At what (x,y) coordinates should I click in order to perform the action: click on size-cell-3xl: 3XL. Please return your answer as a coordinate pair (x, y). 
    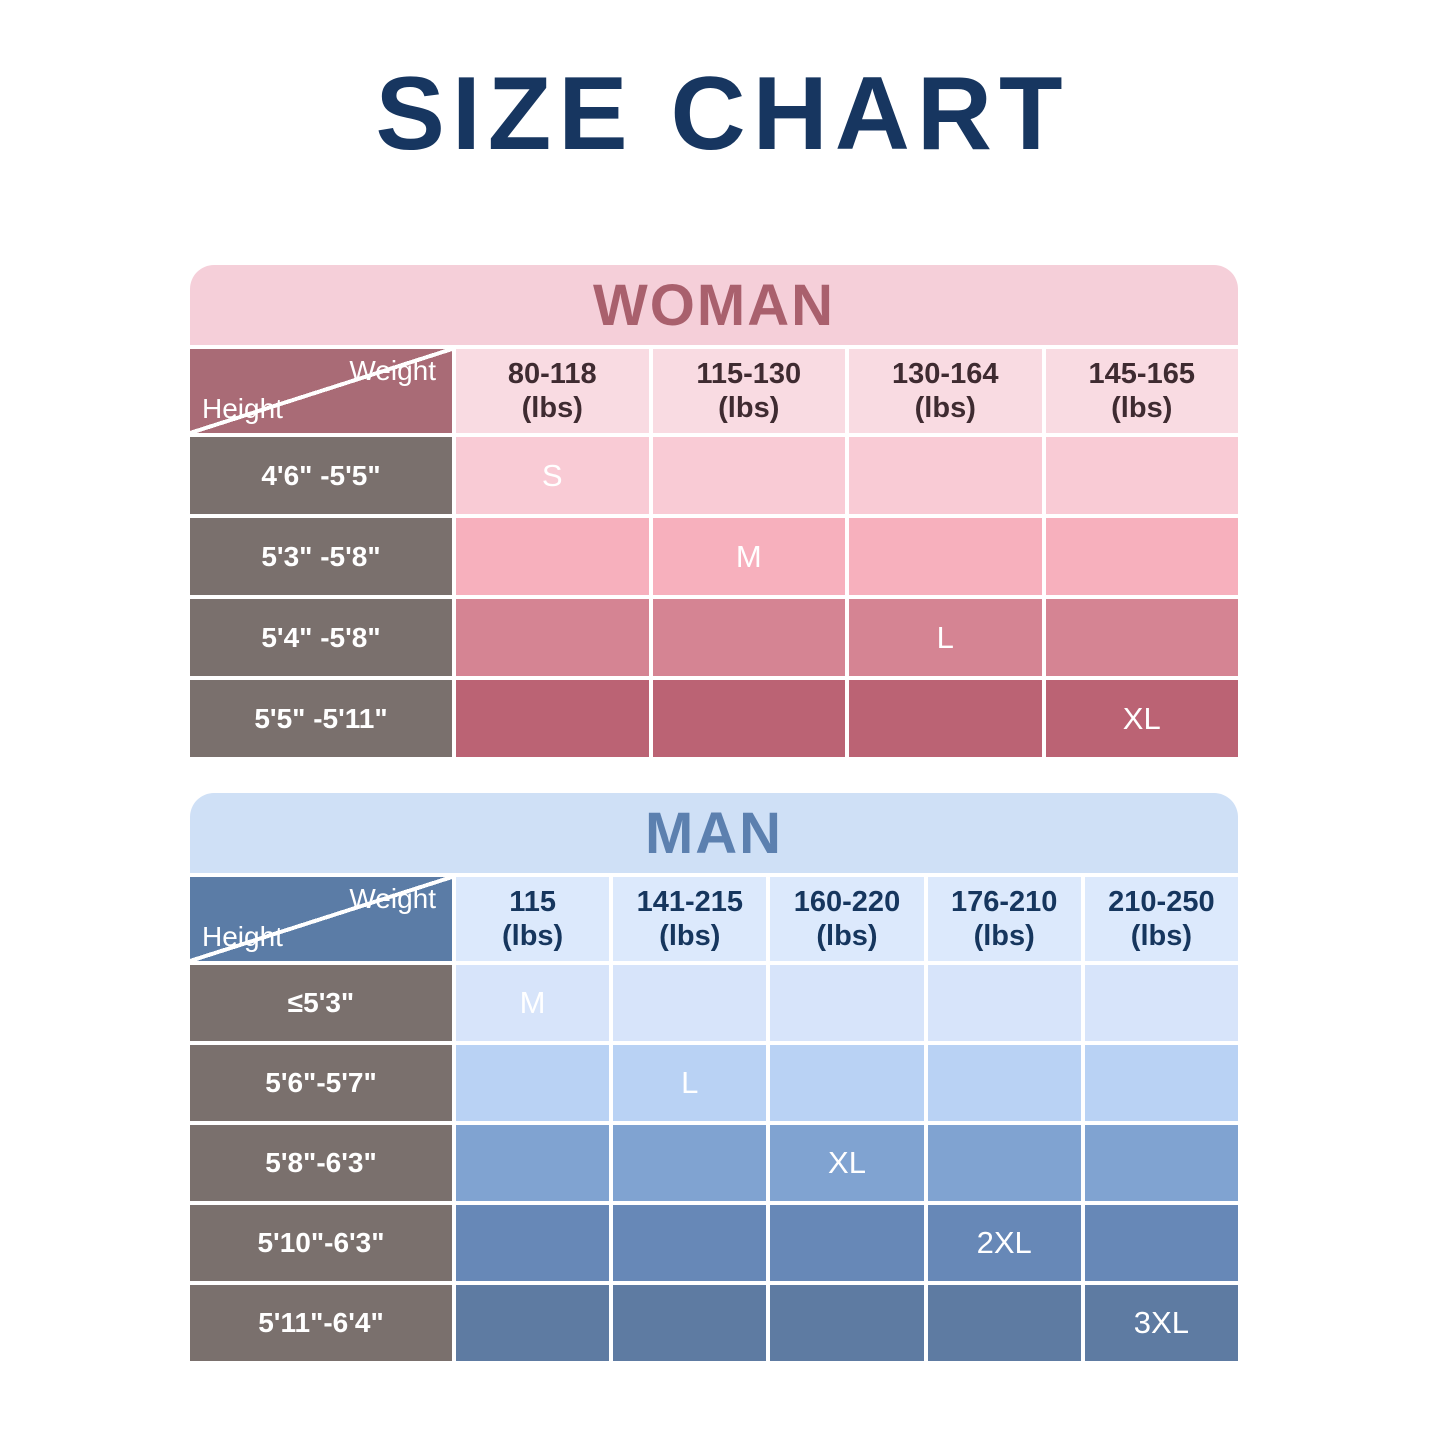
    Looking at the image, I should click on (1161, 1323).